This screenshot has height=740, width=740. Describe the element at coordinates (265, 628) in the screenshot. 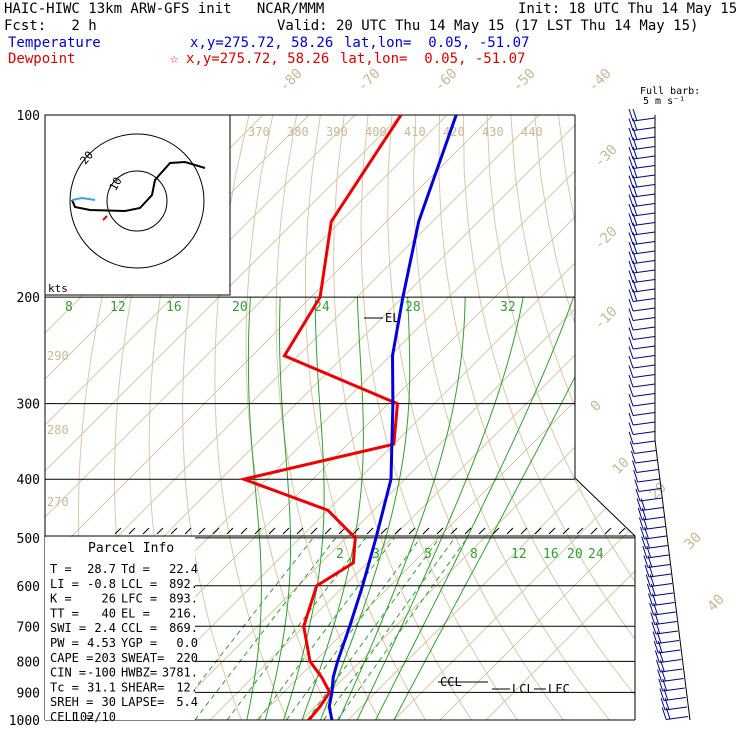

I see `mixing-ratio-line` at that location.